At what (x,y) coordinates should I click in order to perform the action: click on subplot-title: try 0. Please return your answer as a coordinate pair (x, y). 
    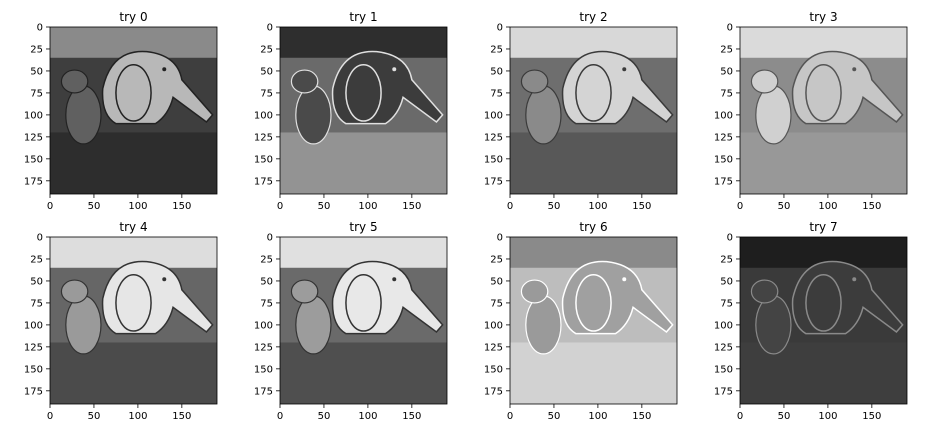
    Looking at the image, I should click on (133, 17).